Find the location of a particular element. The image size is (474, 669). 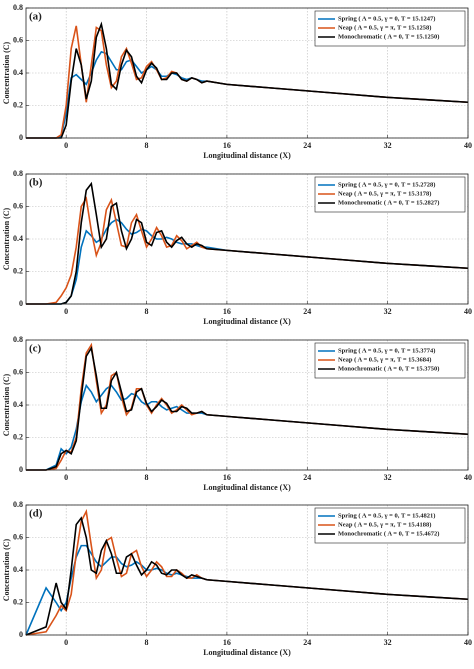

legend-label: Spring ( A = 0.5, γ = 0, T = 15.1247) is located at coordinates (386, 18).